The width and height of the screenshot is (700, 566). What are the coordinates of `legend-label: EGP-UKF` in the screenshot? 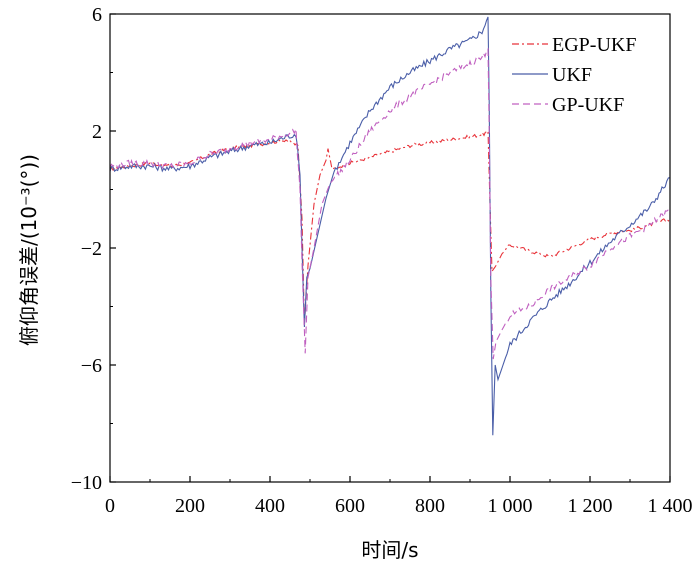 It's located at (594, 45).